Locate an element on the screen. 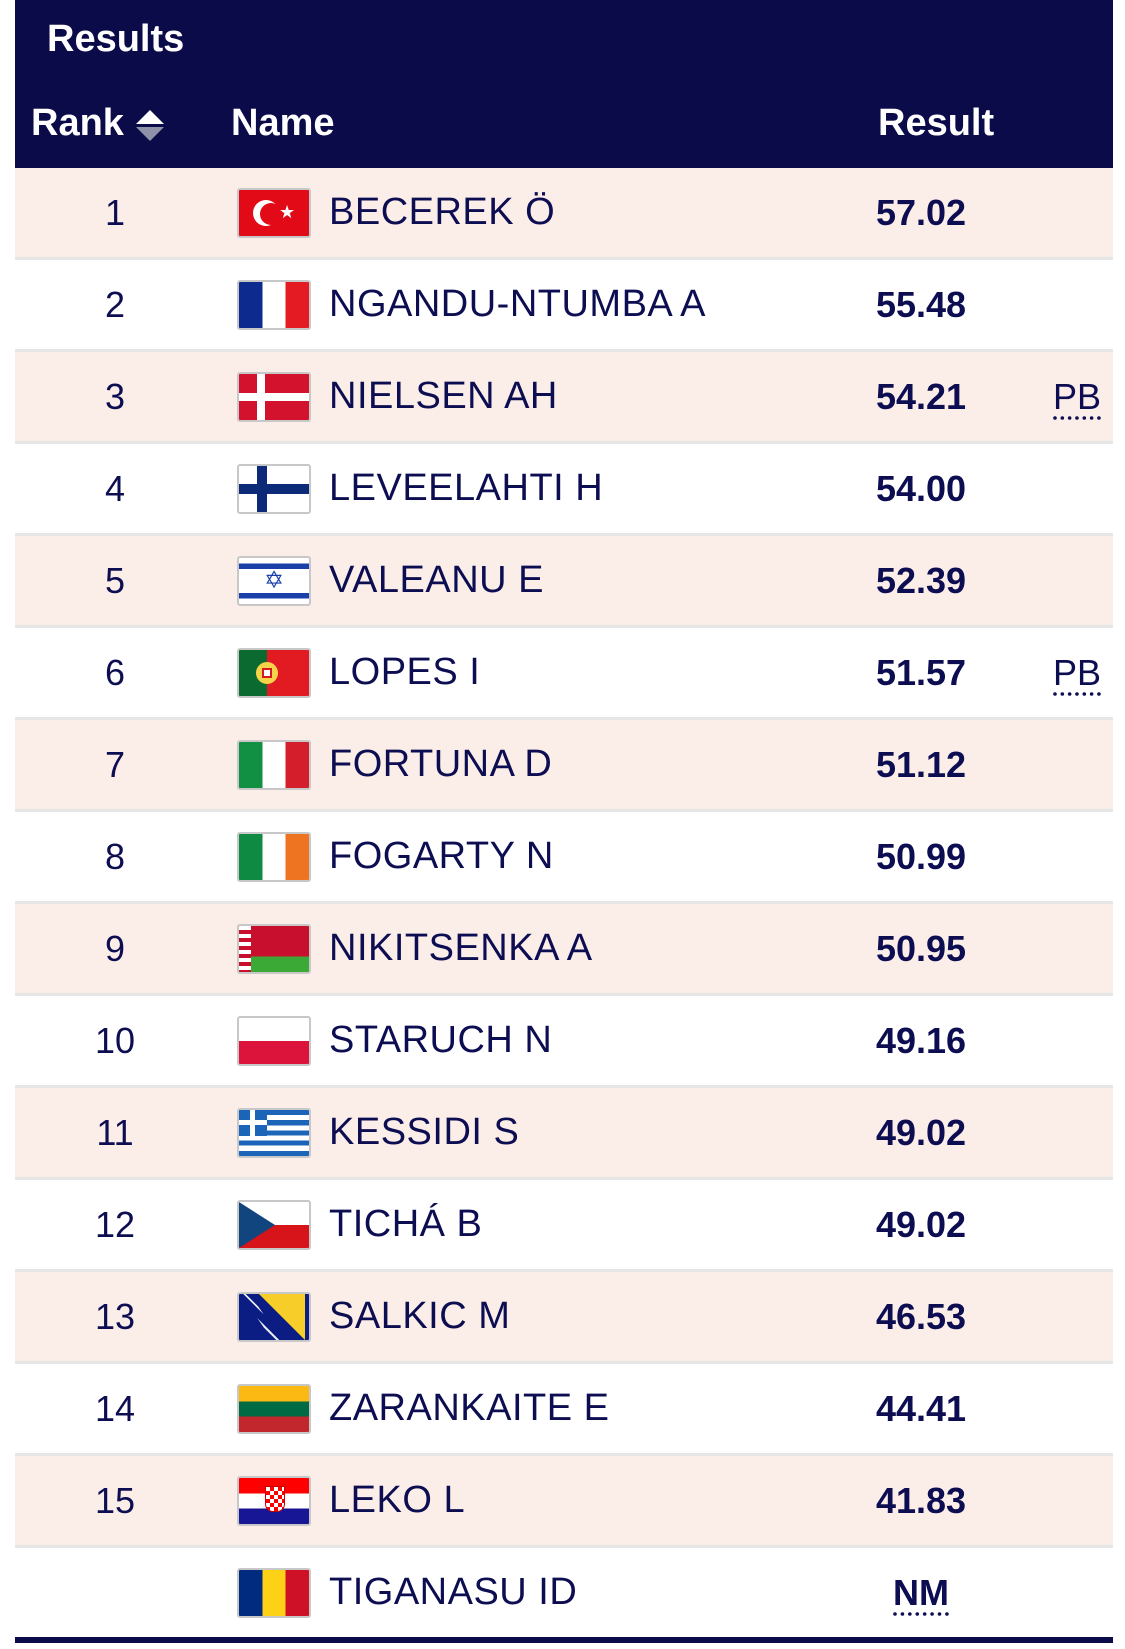 This screenshot has width=1125, height=1649. athlete-name: NIELSEN AH is located at coordinates (443, 396).